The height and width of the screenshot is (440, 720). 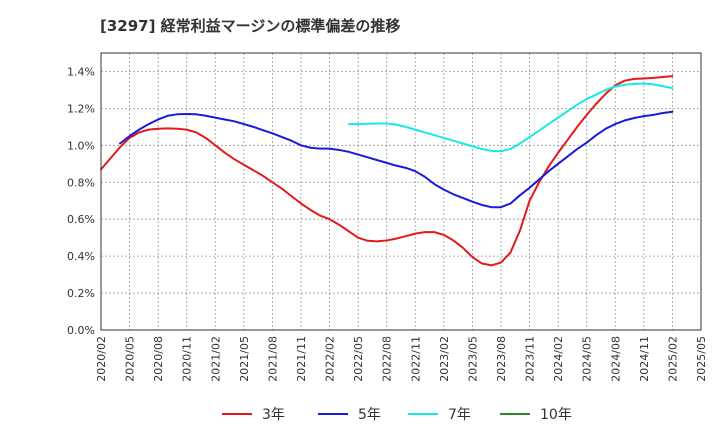 I want to click on x-tick-label: 2021/05, so click(x=244, y=359).